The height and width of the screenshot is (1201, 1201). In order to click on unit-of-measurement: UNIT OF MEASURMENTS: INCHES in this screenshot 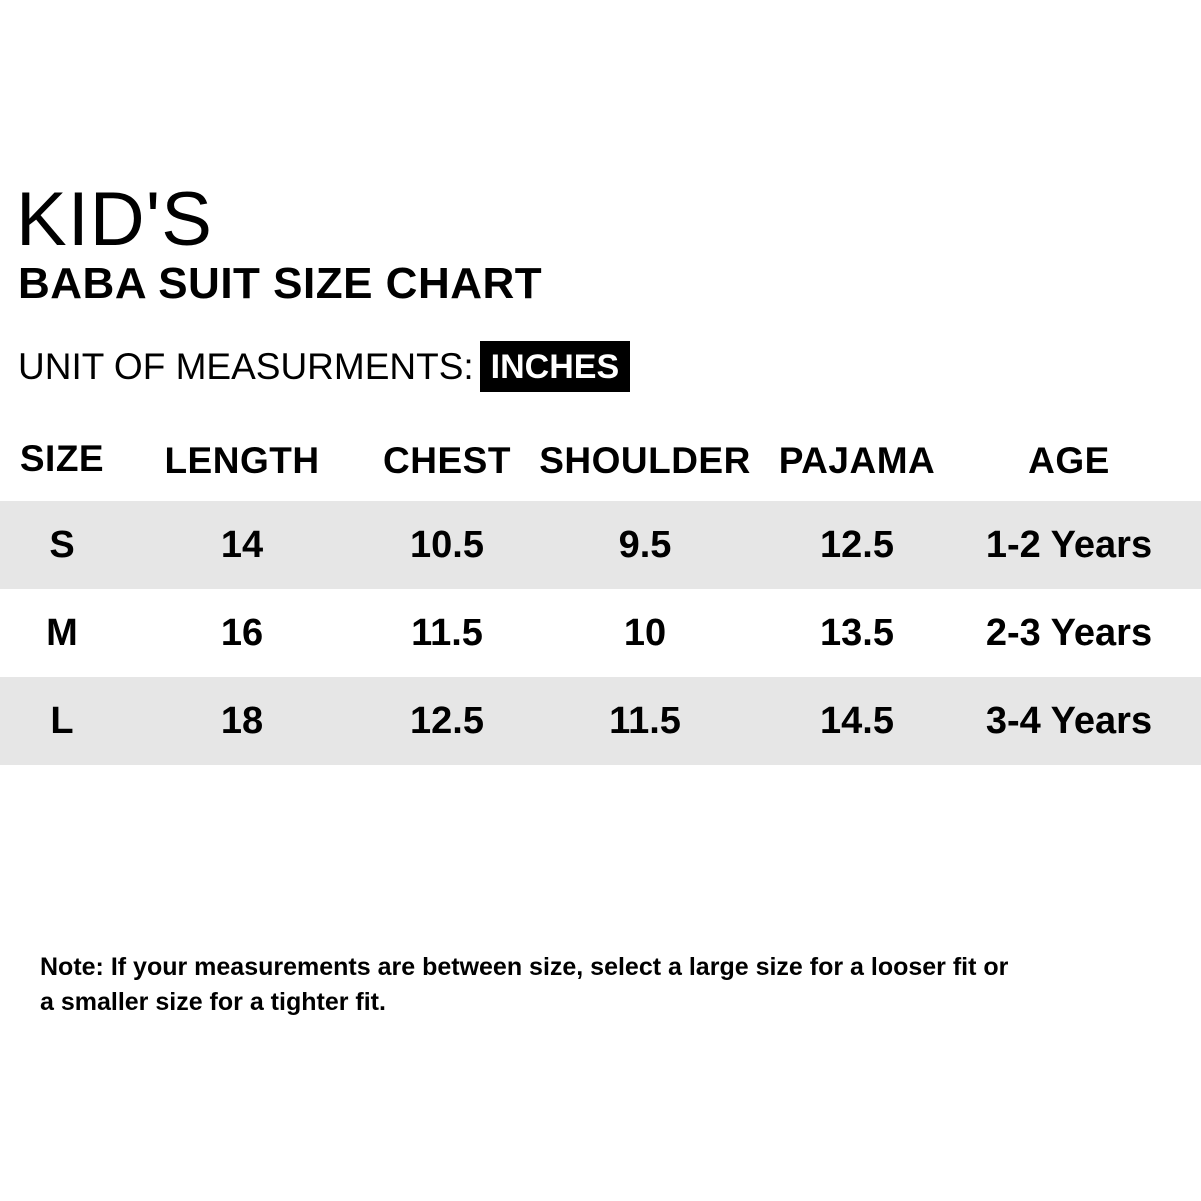, I will do `click(324, 366)`.